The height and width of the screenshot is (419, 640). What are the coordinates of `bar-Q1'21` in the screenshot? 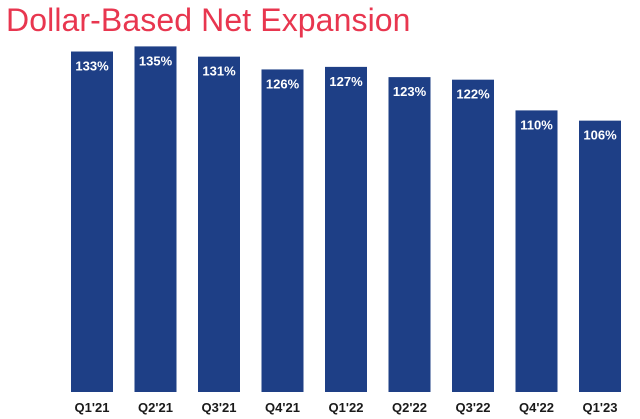 It's located at (92, 222).